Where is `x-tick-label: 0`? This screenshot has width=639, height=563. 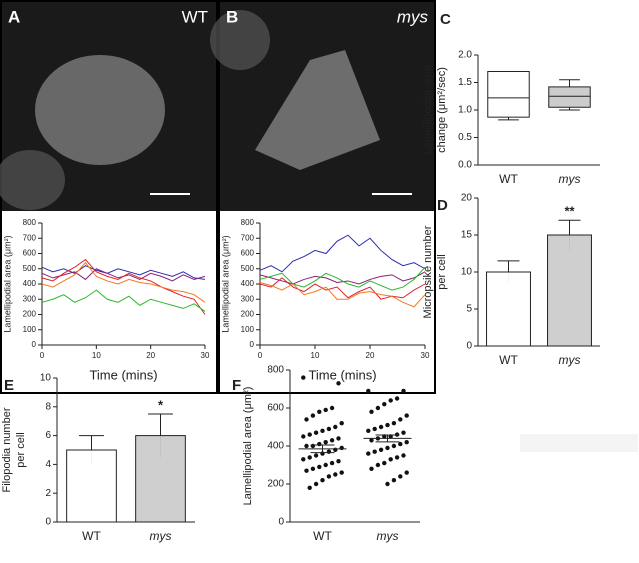
x-tick-label: 0 is located at coordinates (260, 355).